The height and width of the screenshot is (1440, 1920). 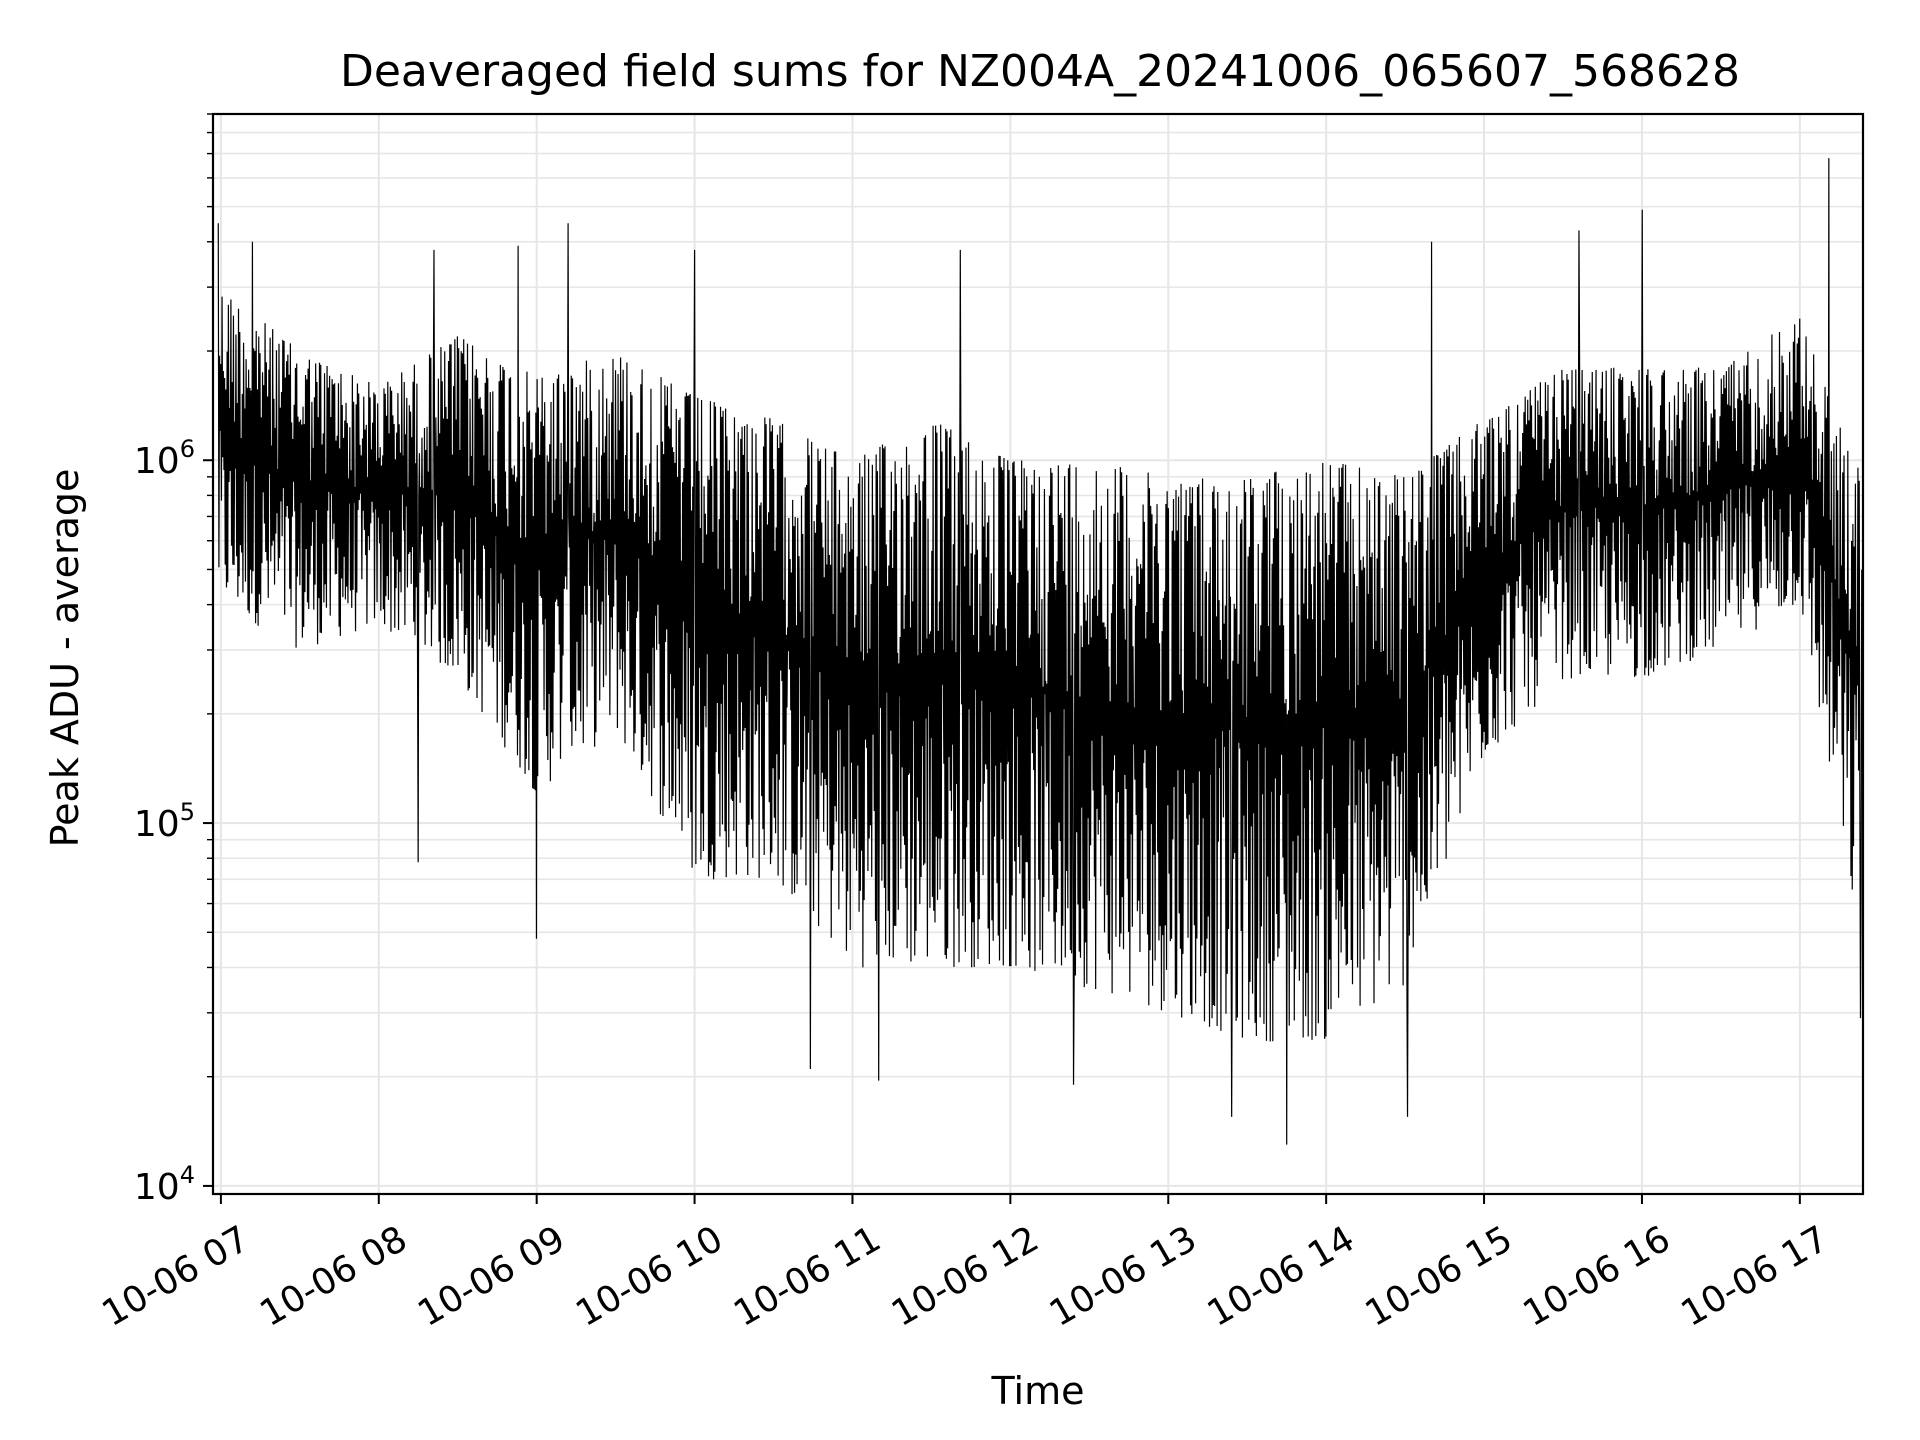 What do you see at coordinates (965, 1276) in the screenshot?
I see `x-tick-label: 10-06 12` at bounding box center [965, 1276].